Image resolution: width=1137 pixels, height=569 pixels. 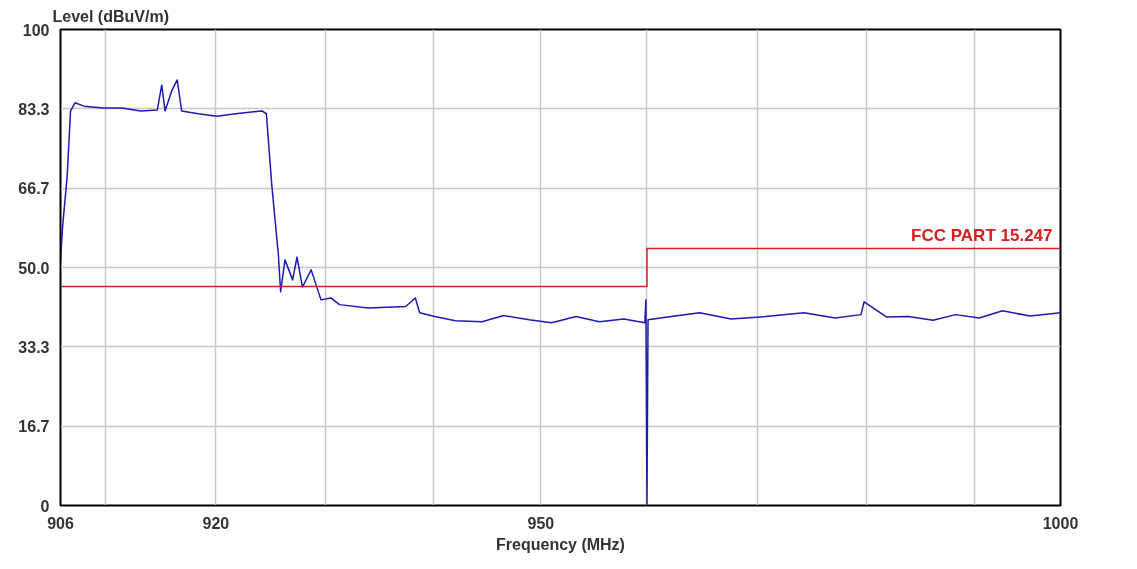 I want to click on y-tick-label: 33.3, so click(x=34, y=347).